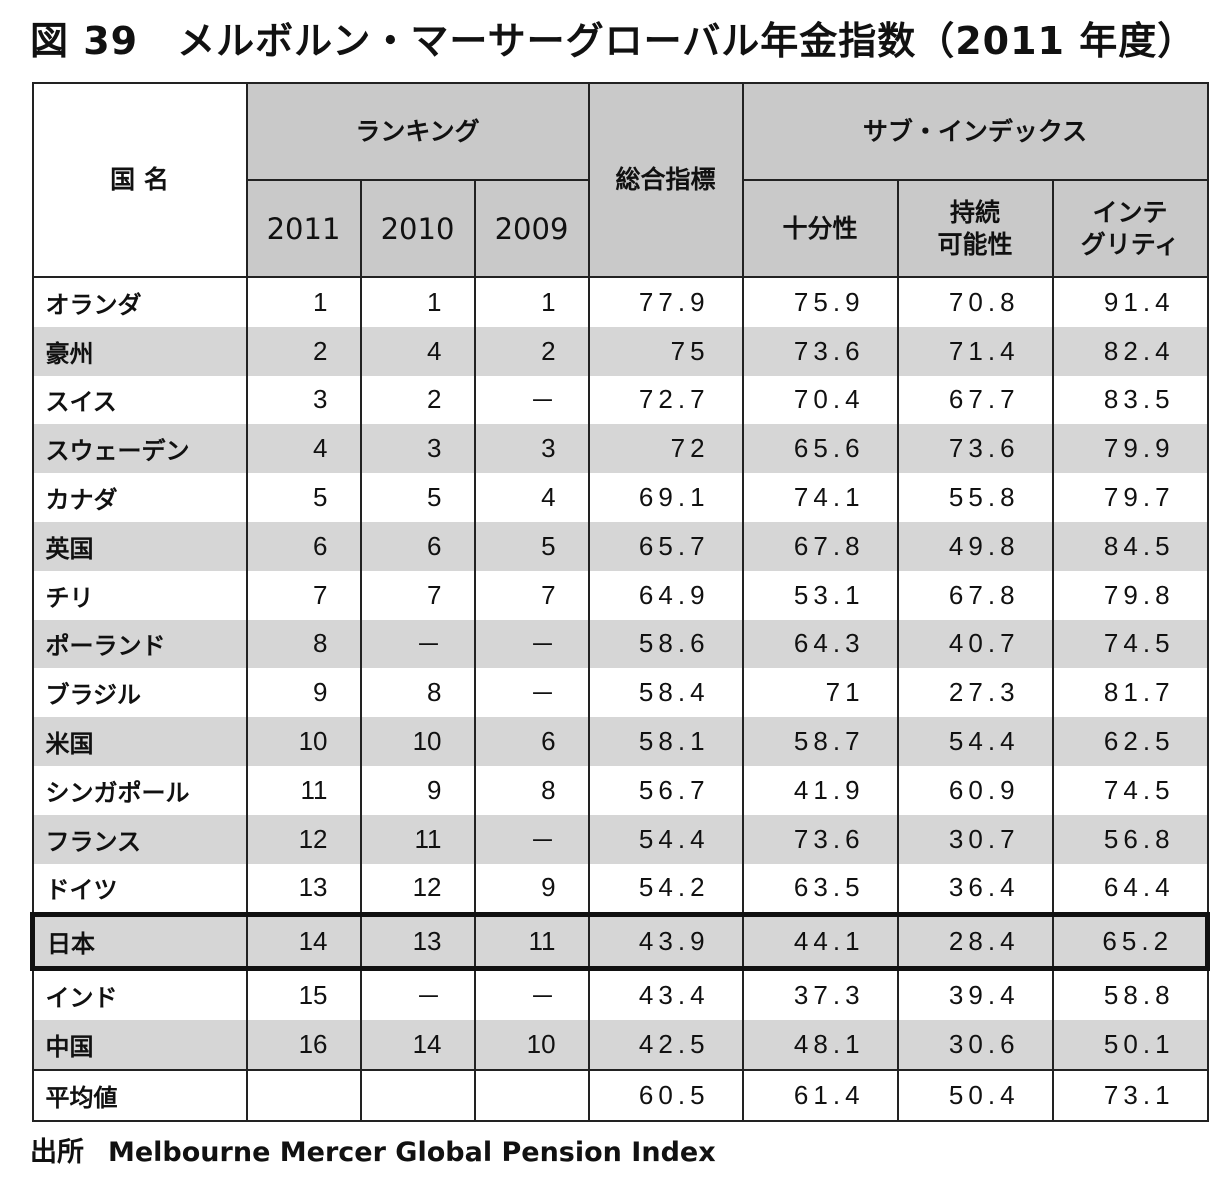  What do you see at coordinates (531, 302) in the screenshot?
I see `rank-2009-cell: 1` at bounding box center [531, 302].